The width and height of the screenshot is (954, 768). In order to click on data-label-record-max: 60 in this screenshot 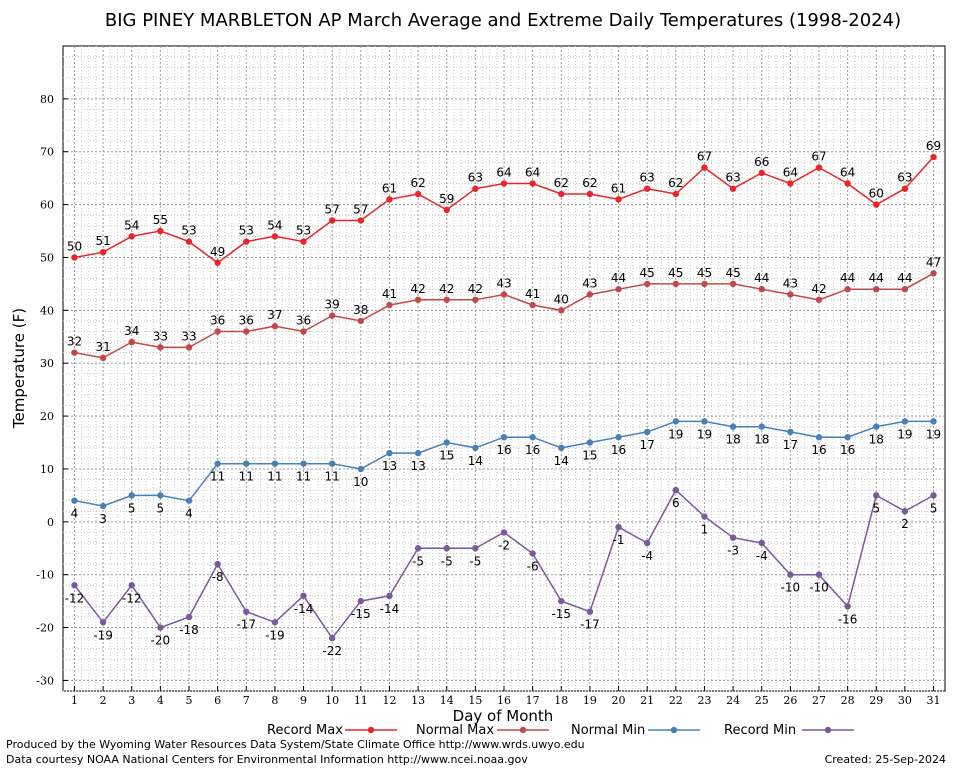, I will do `click(876, 194)`.